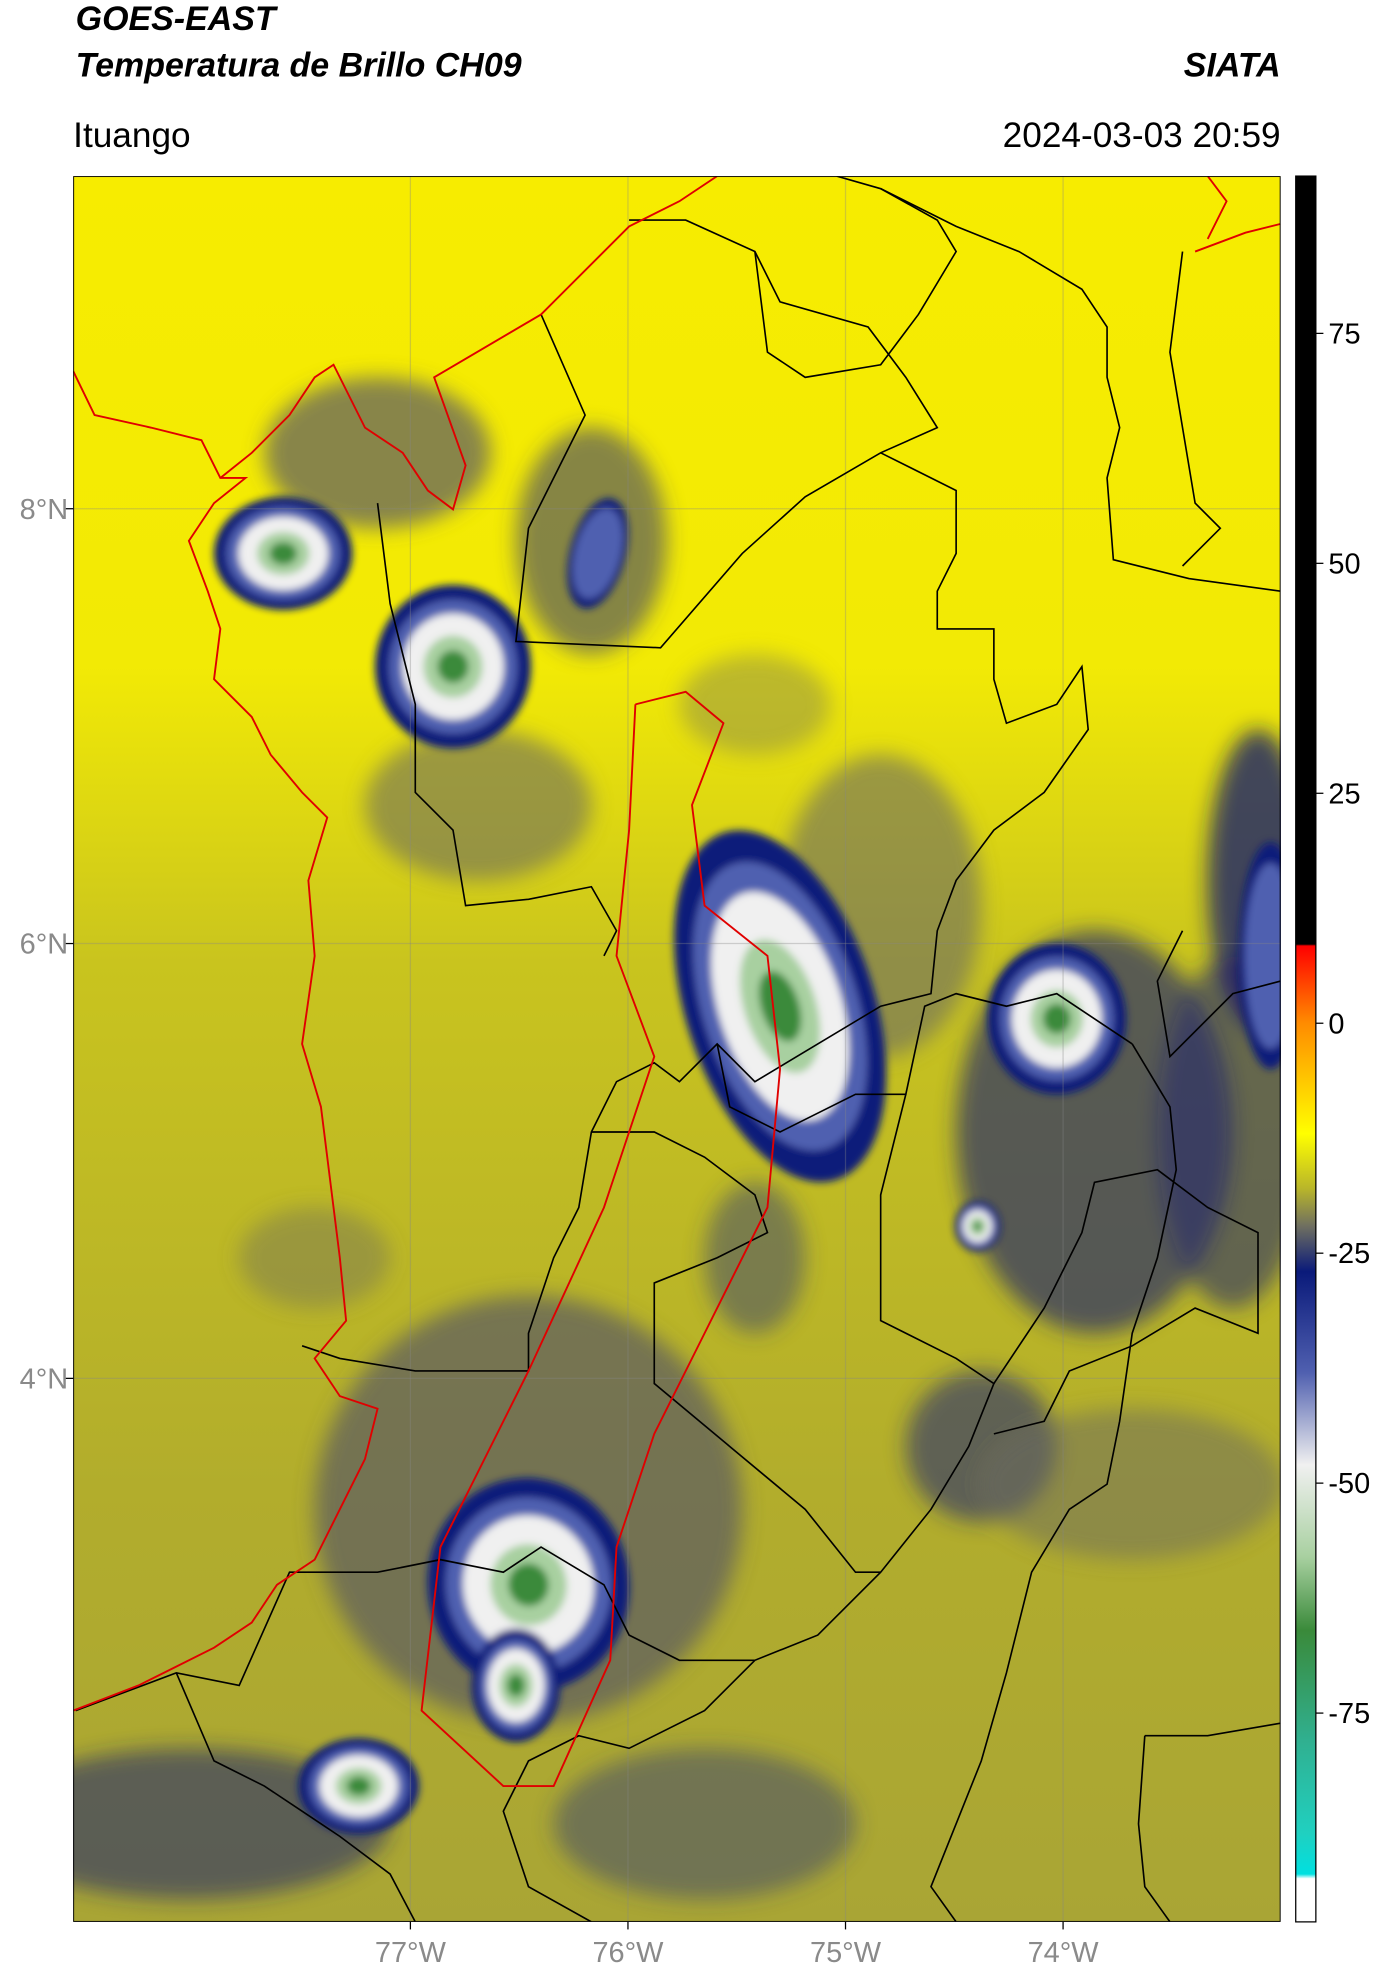 This screenshot has width=1384, height=1986. Describe the element at coordinates (628, 1953) in the screenshot. I see `x-tick-label: 76°W` at that location.